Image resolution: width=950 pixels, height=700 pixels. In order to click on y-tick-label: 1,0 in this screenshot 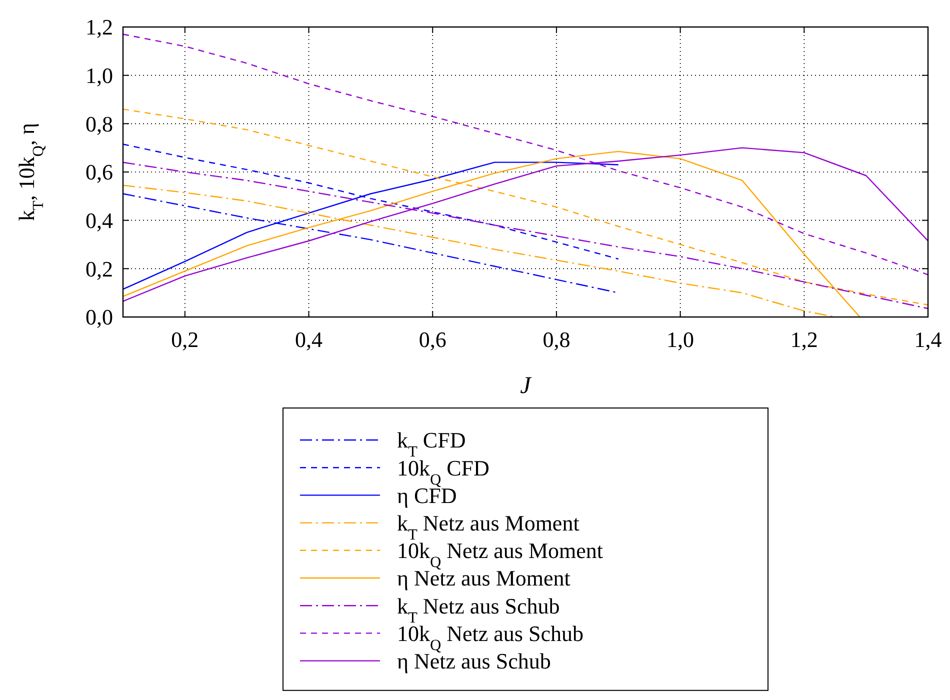, I will do `click(99, 75)`.